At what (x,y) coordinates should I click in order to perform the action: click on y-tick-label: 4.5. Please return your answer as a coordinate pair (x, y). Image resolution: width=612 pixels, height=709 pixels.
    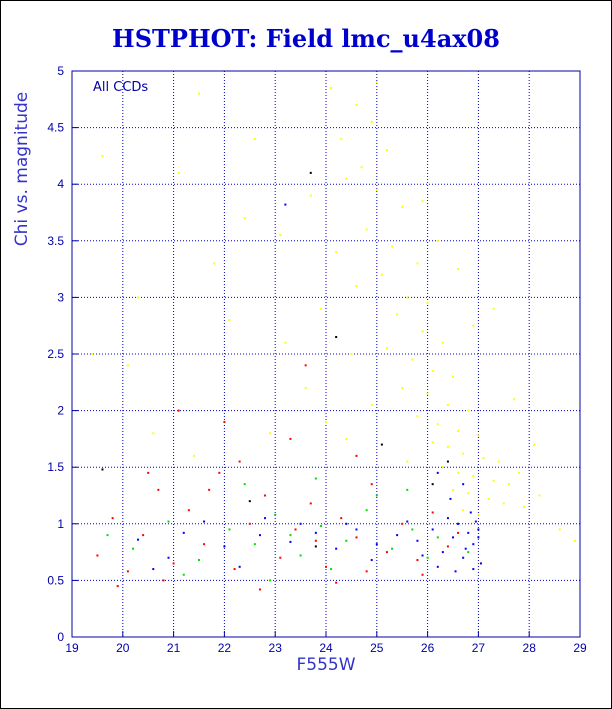
    Looking at the image, I should click on (55, 128).